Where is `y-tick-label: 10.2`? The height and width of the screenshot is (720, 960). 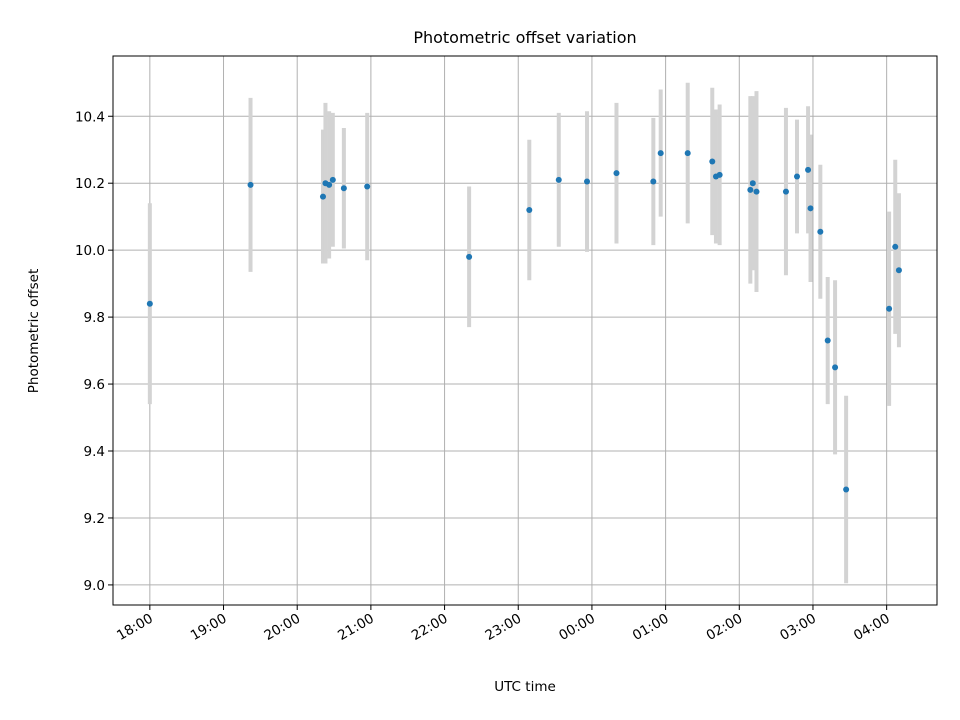
y-tick-label: 10.2 is located at coordinates (90, 184).